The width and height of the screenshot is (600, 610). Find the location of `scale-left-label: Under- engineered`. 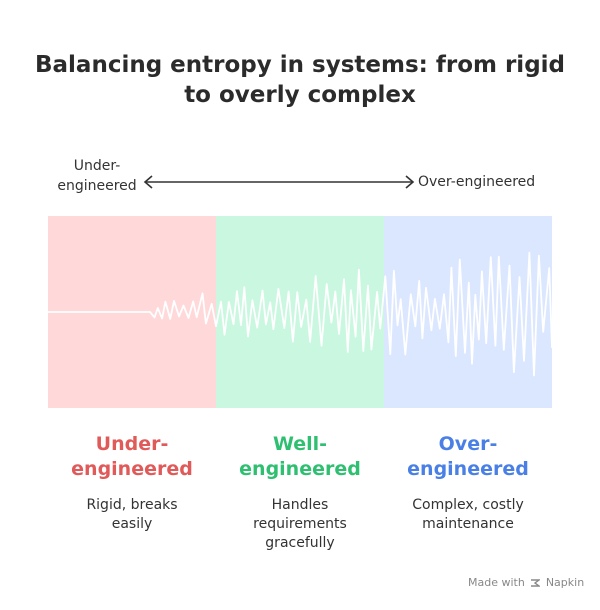

scale-left-label: Under- engineered is located at coordinates (97, 176).